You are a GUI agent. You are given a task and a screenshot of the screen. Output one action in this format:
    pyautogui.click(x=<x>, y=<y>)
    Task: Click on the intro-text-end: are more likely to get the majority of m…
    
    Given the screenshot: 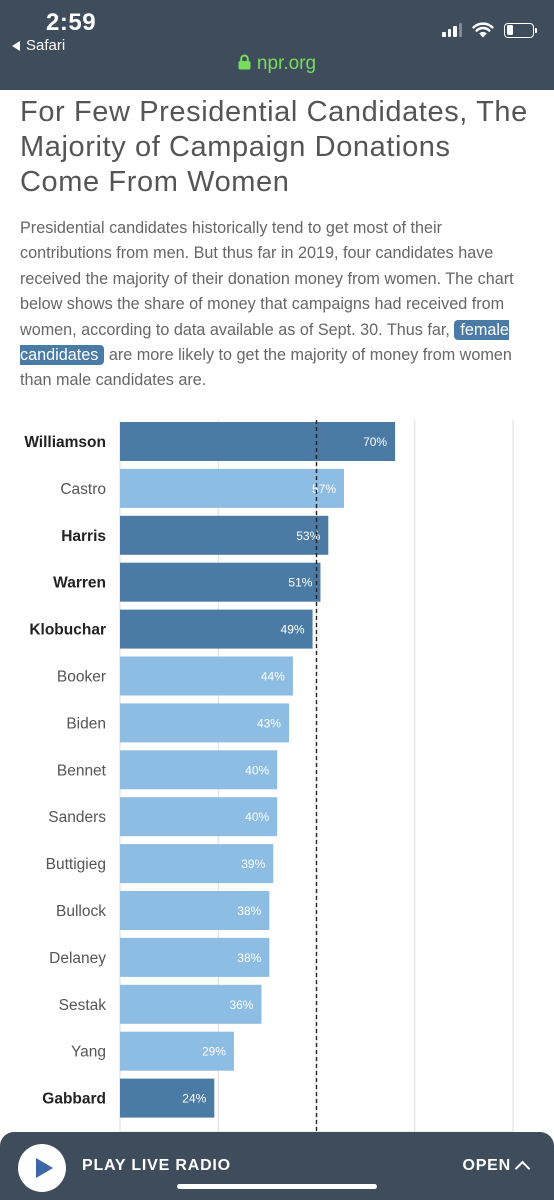 What is the action you would take?
    pyautogui.click(x=266, y=368)
    